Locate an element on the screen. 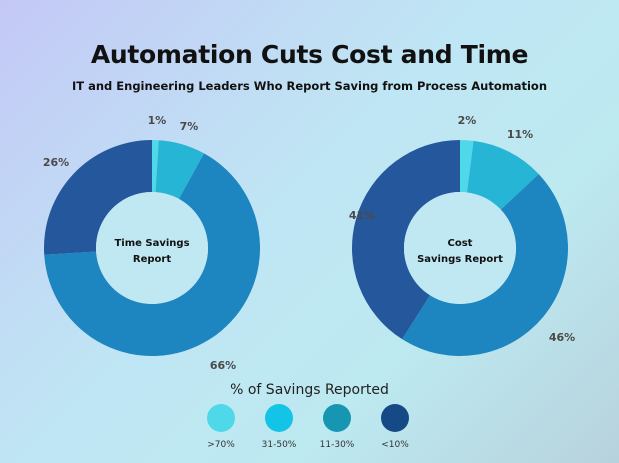 Image resolution: width=619 pixels, height=463 pixels. legend-label: 11-30% is located at coordinates (337, 445).